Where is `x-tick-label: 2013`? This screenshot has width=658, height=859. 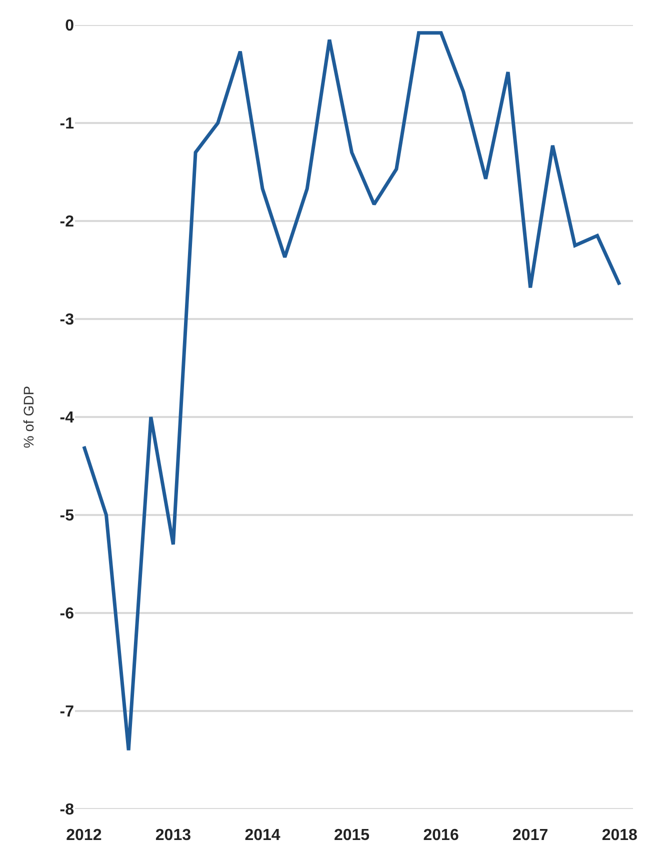
x-tick-label: 2013 is located at coordinates (173, 835).